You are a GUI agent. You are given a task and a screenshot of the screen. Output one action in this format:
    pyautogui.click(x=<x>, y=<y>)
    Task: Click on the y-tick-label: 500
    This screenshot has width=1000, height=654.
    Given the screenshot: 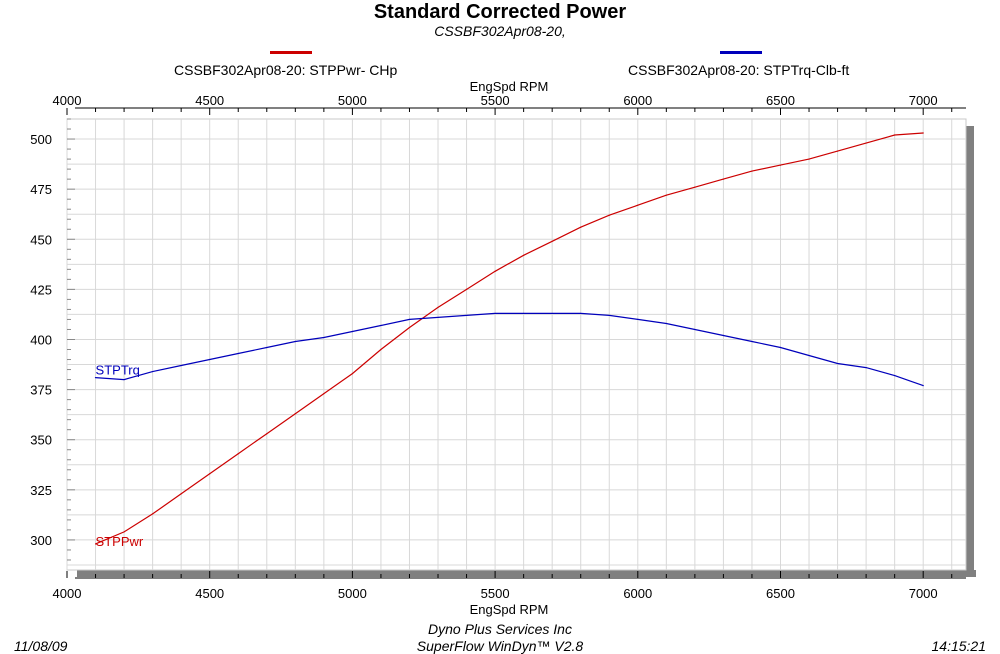 What is the action you would take?
    pyautogui.click(x=41, y=139)
    